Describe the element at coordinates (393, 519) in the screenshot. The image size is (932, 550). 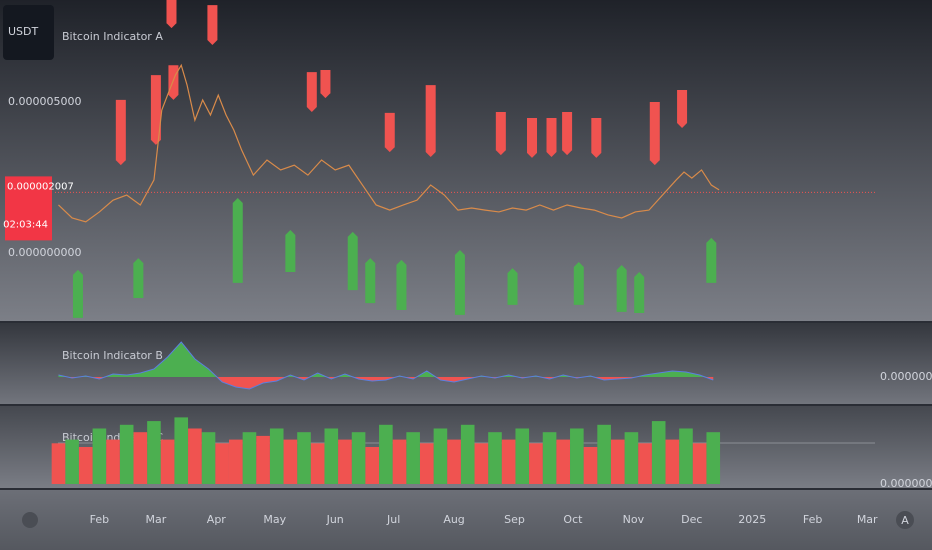
I see `x-tick-label: Jul` at that location.